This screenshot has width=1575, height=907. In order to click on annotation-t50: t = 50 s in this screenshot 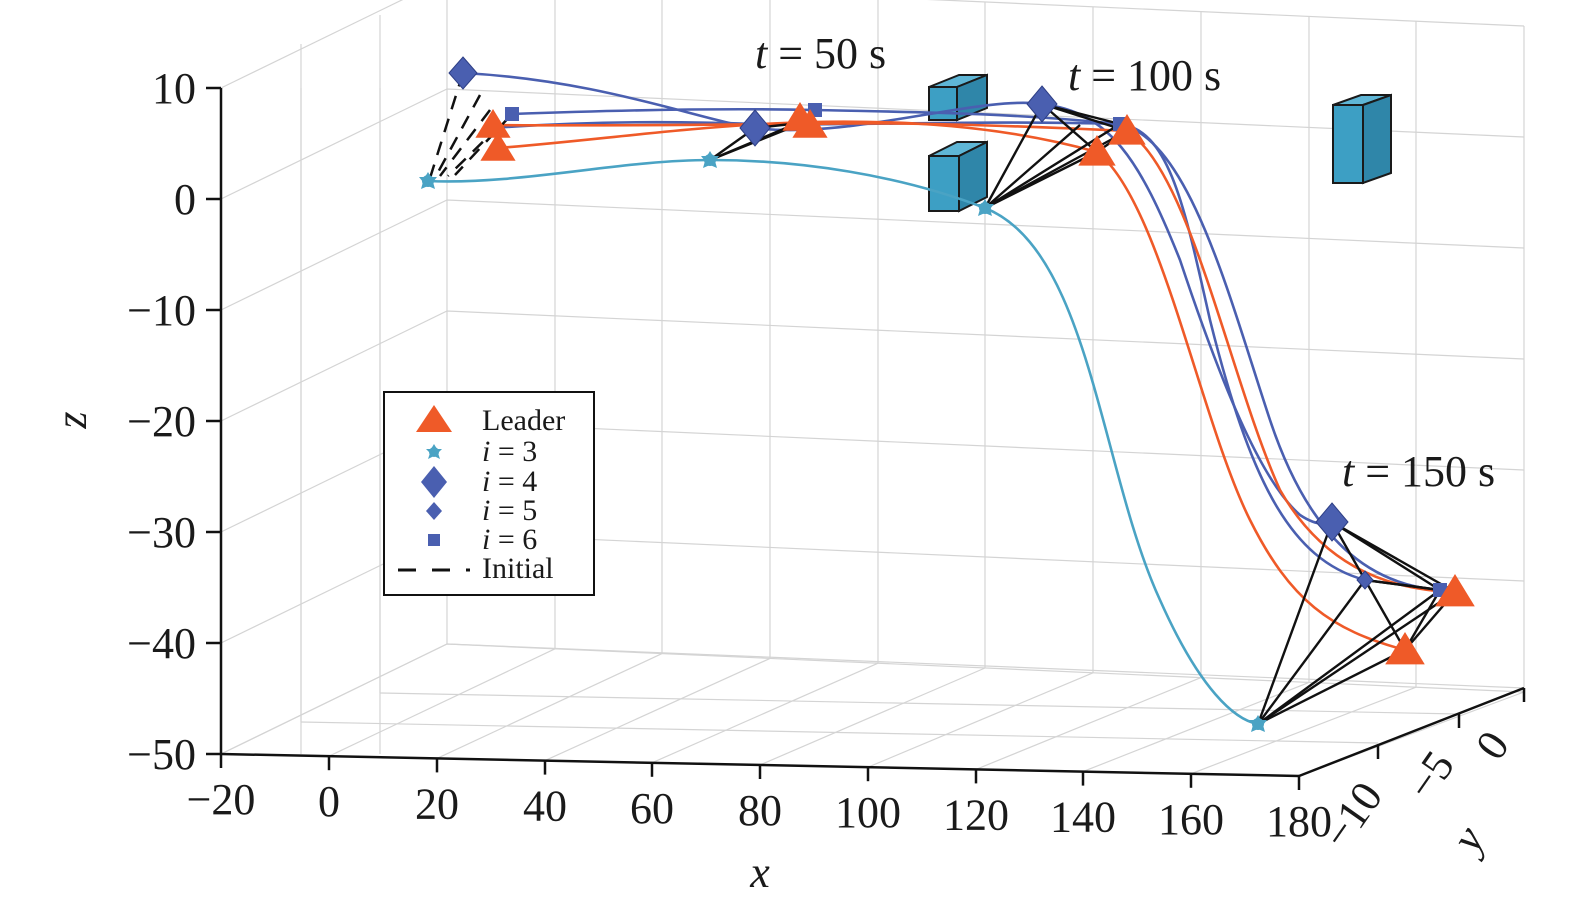, I will do `click(820, 53)`.